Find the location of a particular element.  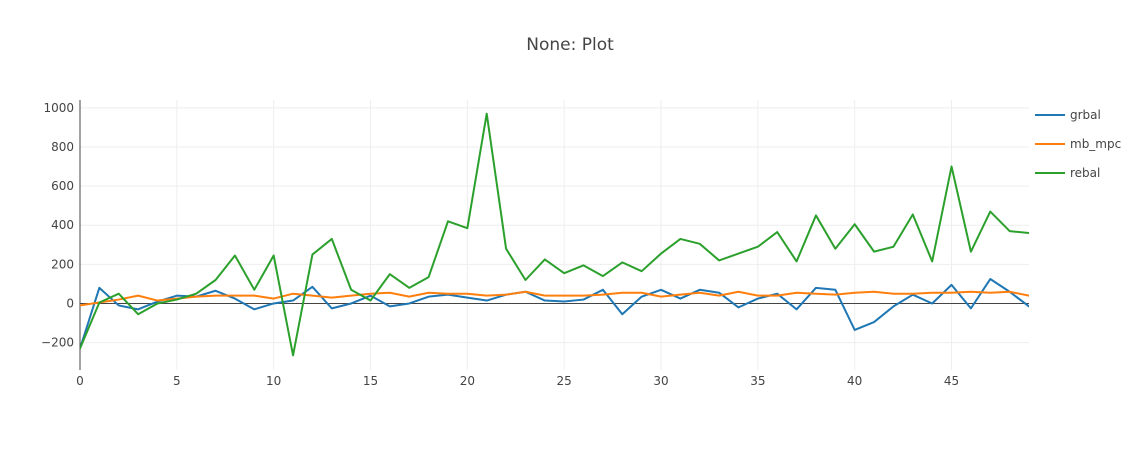

legend-item-rebal: rebal is located at coordinates (1067, 173).